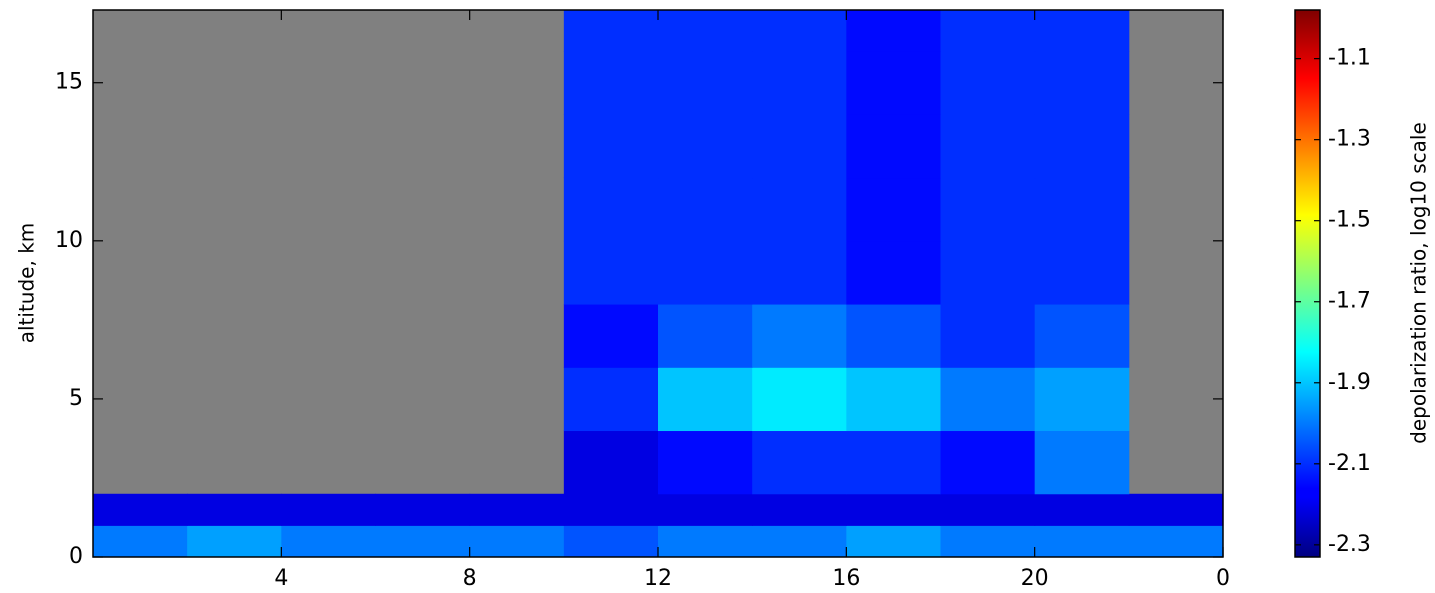  Describe the element at coordinates (1035, 578) in the screenshot. I see `x-tick-label: 20` at that location.